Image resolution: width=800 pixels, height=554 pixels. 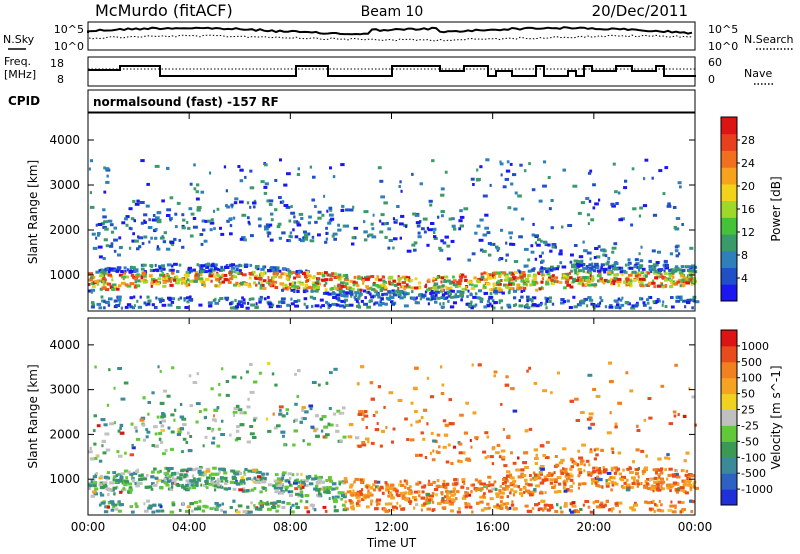 I want to click on colorbar-swatch, so click(x=729, y=192).